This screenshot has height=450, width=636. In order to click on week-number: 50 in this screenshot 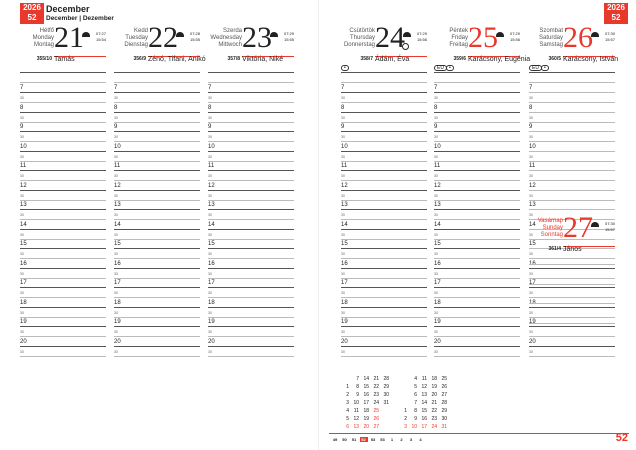, I will do `click(344, 439)`.